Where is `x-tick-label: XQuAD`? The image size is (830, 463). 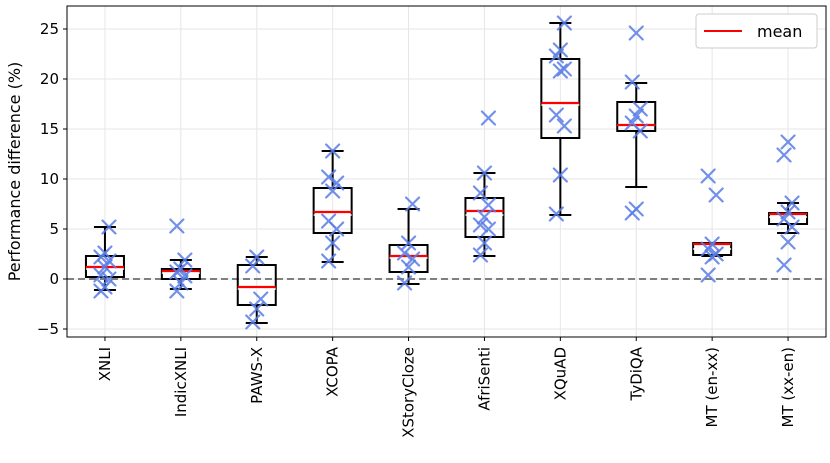 x-tick-label: XQuAD is located at coordinates (560, 373).